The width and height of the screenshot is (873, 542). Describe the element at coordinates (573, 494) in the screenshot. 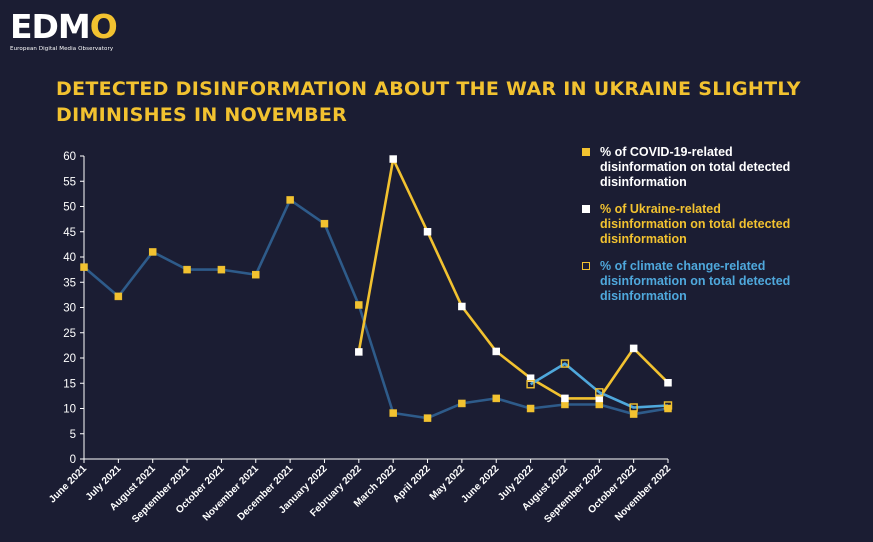

I see `x-tick-label: September 2022` at that location.